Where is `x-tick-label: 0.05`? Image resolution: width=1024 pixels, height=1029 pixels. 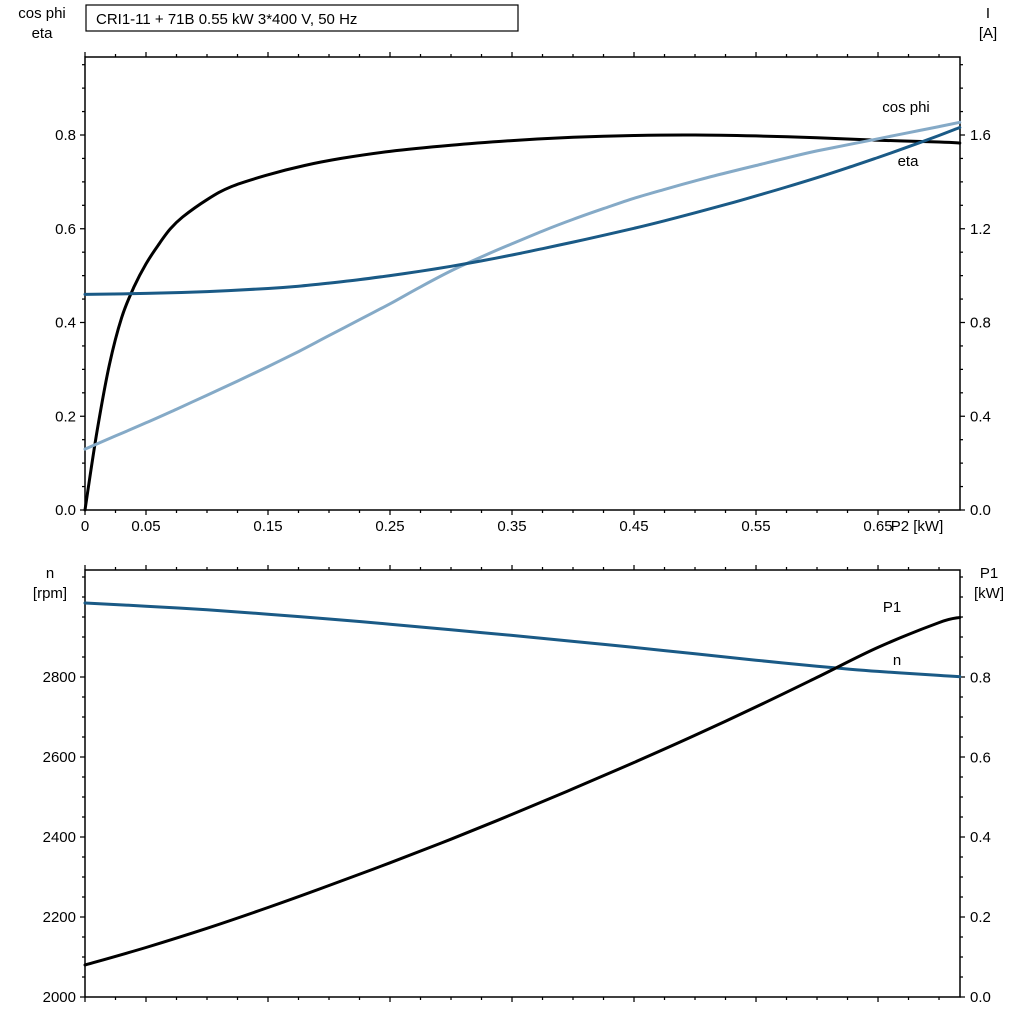
x-tick-label: 0.05 is located at coordinates (145, 526).